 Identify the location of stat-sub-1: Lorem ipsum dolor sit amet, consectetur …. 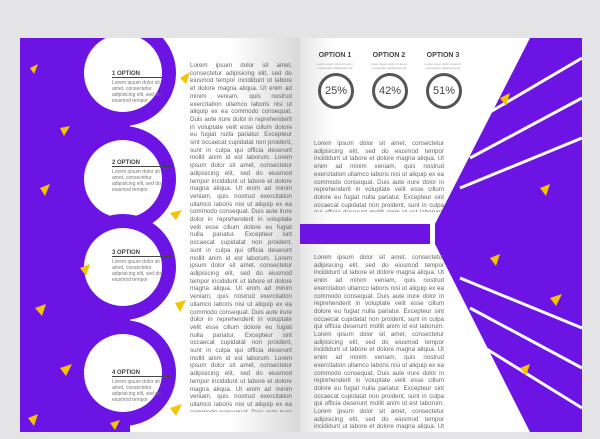
(335, 66).